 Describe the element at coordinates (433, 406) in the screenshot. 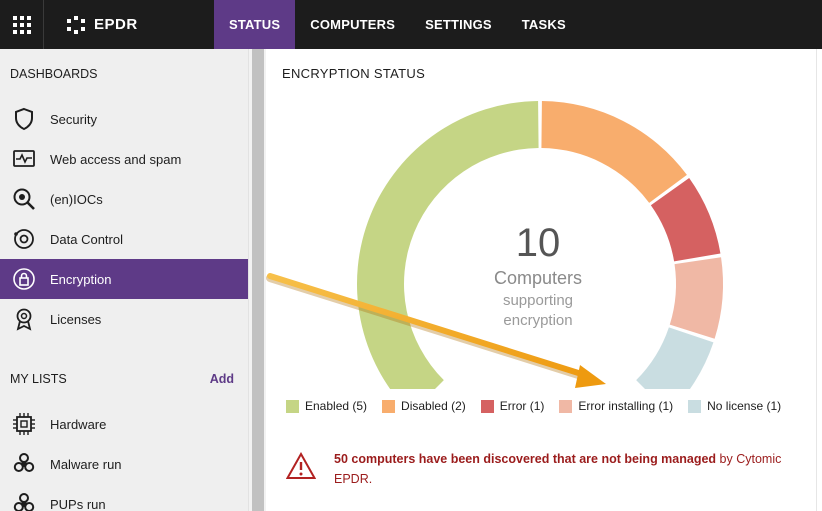

I see `legend-label: Disabled (2)` at that location.